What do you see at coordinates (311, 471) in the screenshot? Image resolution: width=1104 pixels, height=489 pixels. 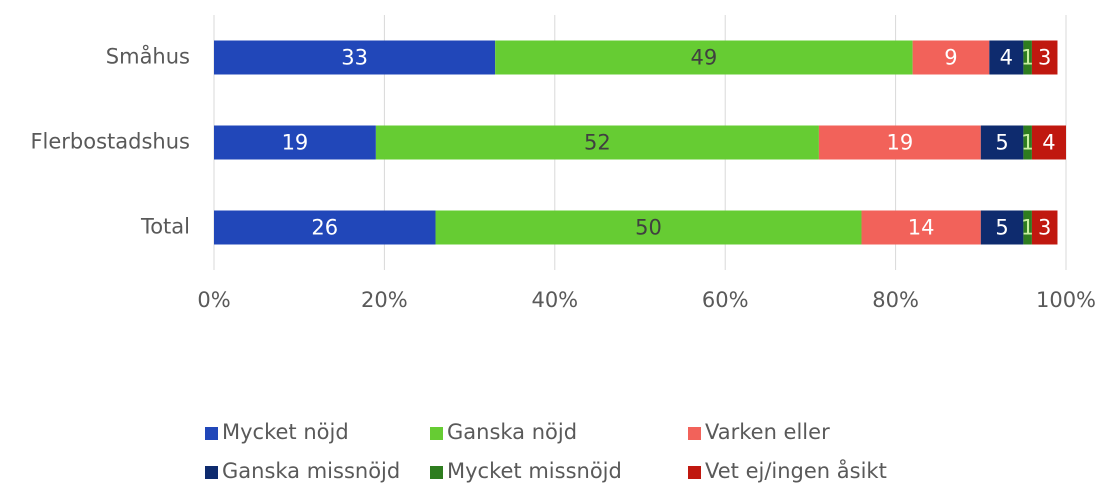 I see `legend-label: Ganska missnöjd` at bounding box center [311, 471].